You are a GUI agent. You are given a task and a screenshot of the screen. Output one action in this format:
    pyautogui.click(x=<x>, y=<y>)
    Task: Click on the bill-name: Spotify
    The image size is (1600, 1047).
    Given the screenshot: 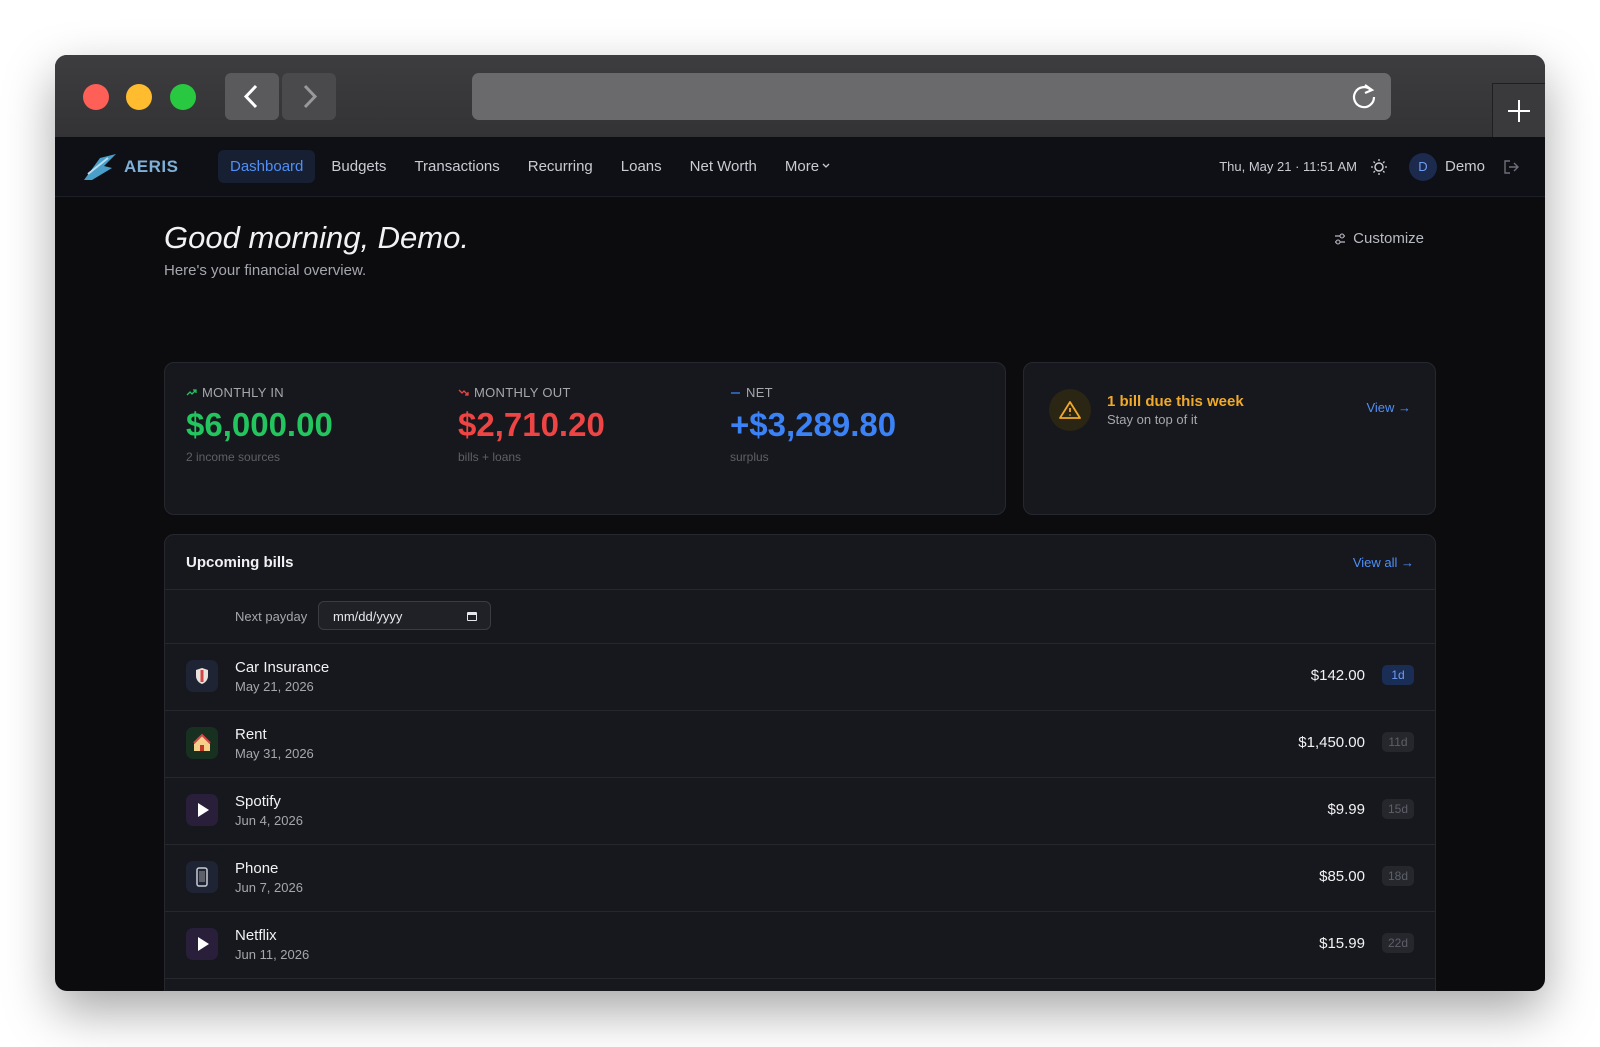 What is the action you would take?
    pyautogui.click(x=258, y=801)
    